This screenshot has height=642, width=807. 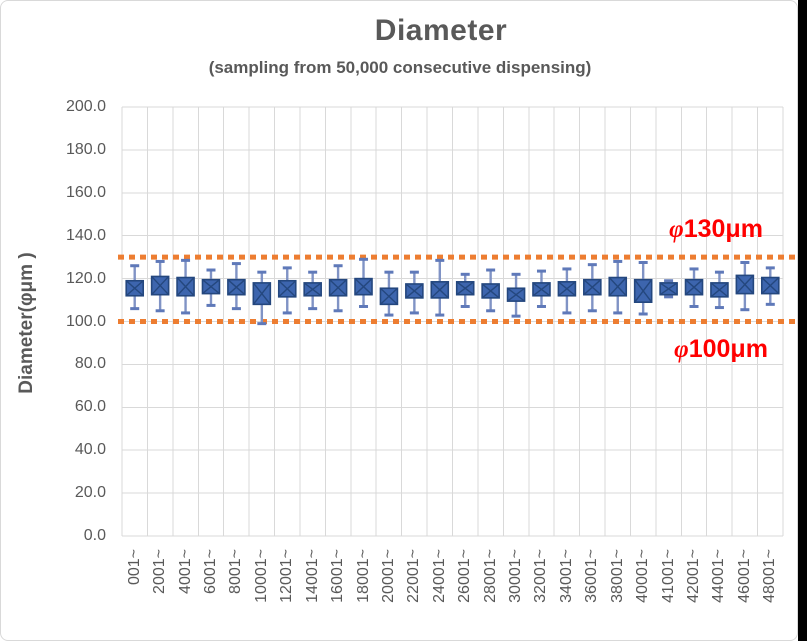 What do you see at coordinates (541, 576) in the screenshot?
I see `x-category-label: 32001~` at bounding box center [541, 576].